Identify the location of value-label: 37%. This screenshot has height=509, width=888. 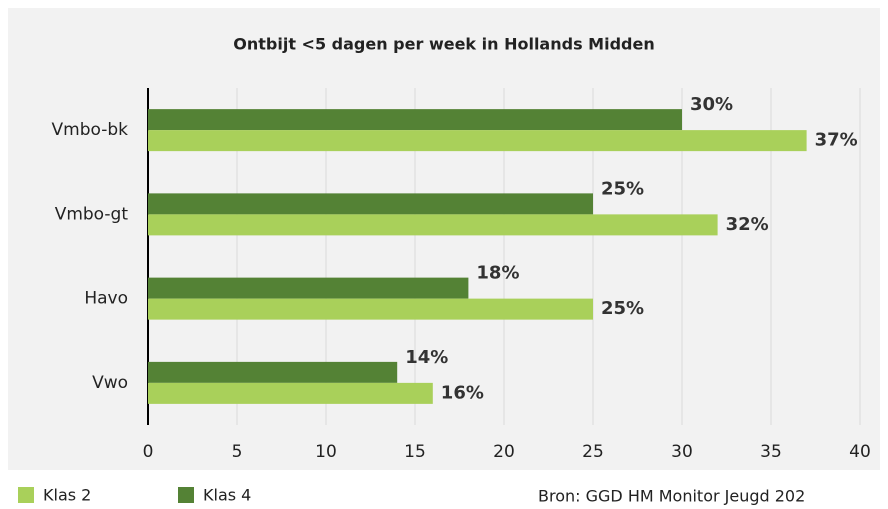
(836, 140).